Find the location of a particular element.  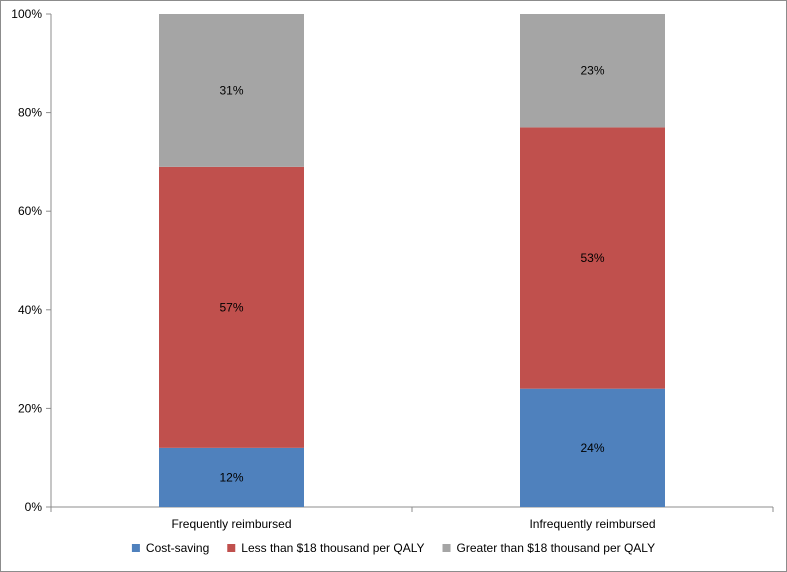

legend-item: Greater than $18 thousand per QALY is located at coordinates (549, 548).